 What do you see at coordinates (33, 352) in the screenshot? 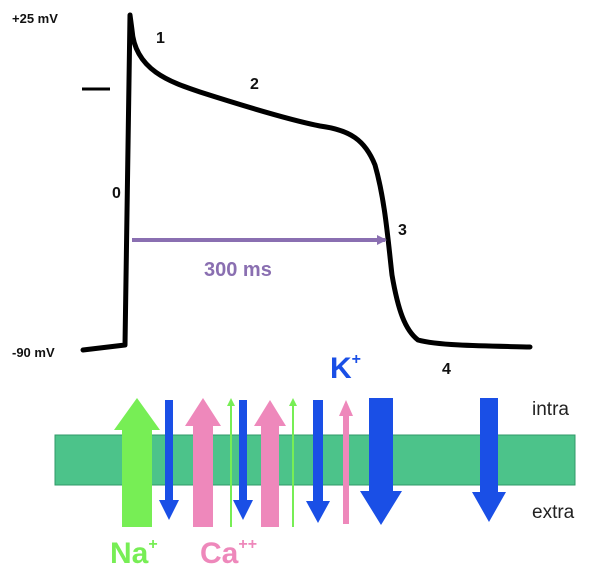
I see `voltage-label-bottom: -90 mV` at bounding box center [33, 352].